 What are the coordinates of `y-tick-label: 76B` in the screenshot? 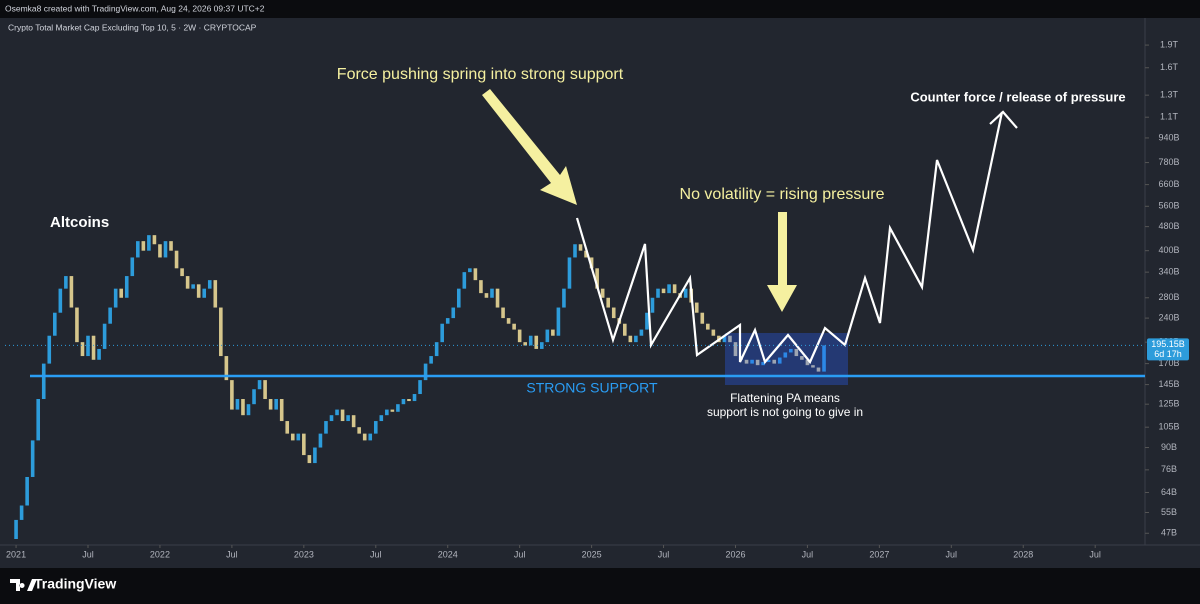 It's located at (1169, 469).